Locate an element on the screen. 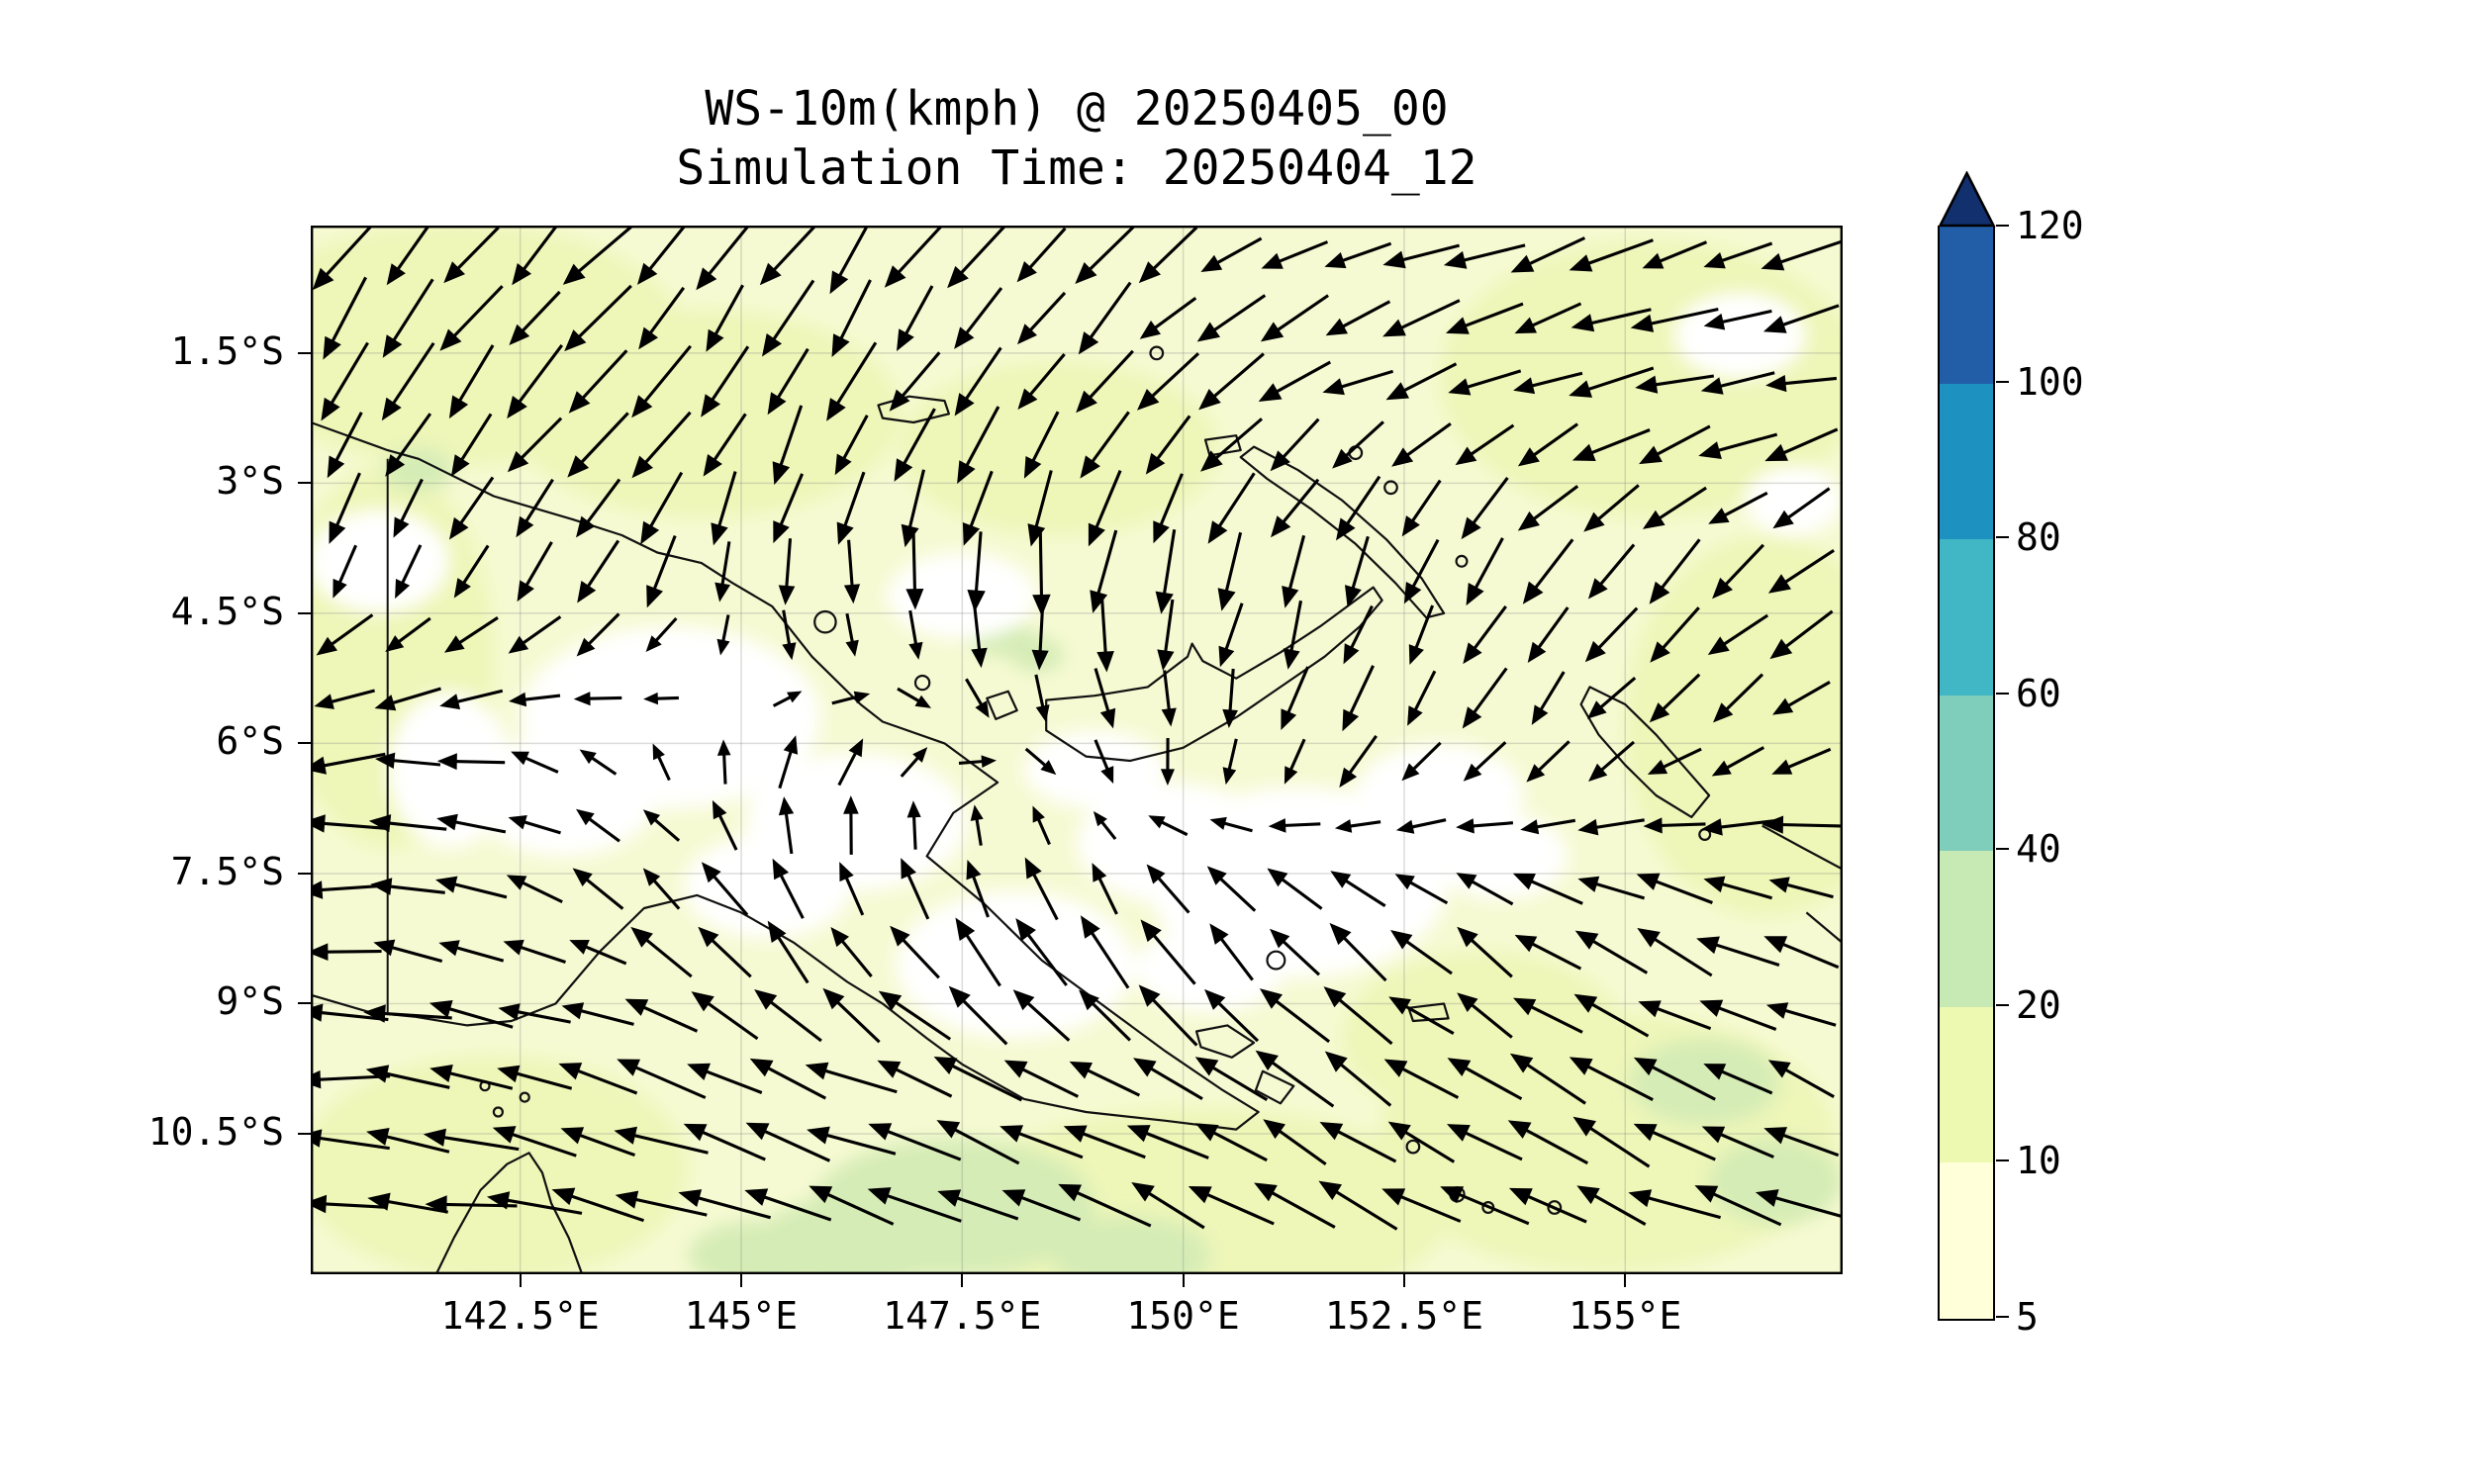 This screenshot has height=1484, width=2474. colorbar-tick-label: 100 is located at coordinates (2050, 381).